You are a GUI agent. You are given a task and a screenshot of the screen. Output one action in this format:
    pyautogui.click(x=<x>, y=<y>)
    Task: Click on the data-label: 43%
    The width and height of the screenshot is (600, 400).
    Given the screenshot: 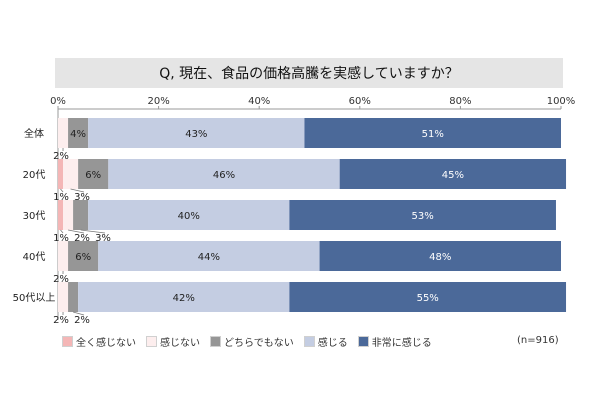 What is the action you would take?
    pyautogui.click(x=196, y=134)
    